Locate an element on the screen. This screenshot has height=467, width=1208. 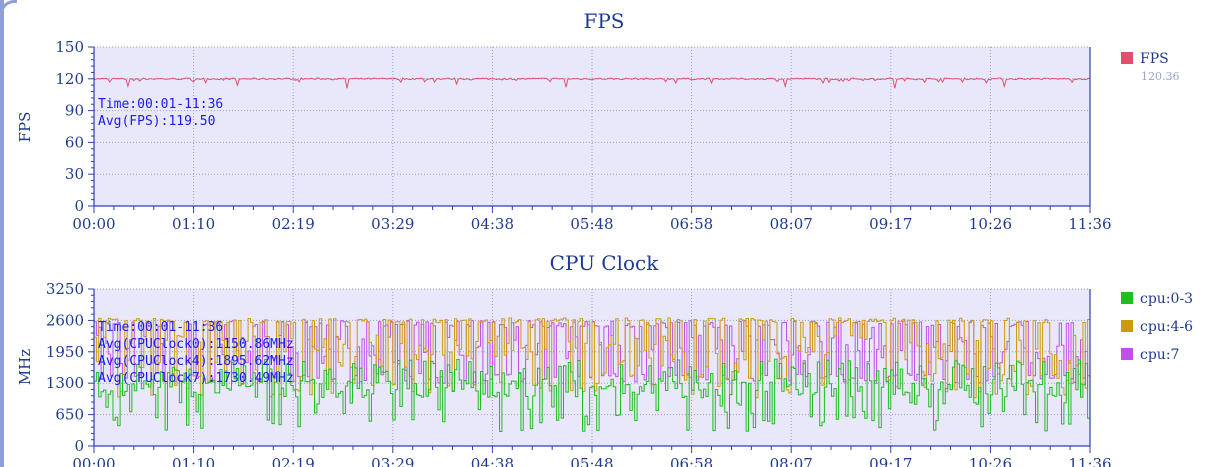
fps-series-line is located at coordinates (592, 83).